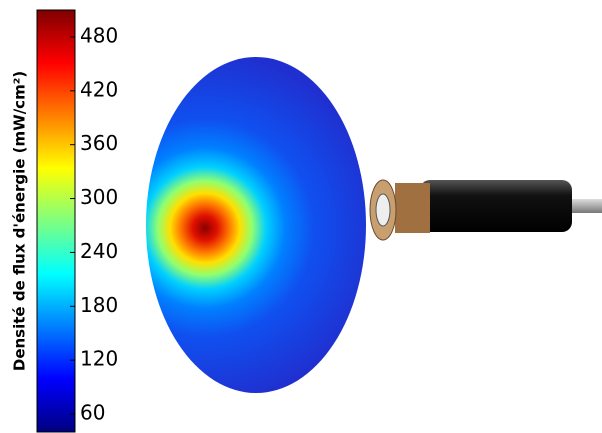 Image resolution: width=602 pixels, height=433 pixels. I want to click on device, so click(485, 210).